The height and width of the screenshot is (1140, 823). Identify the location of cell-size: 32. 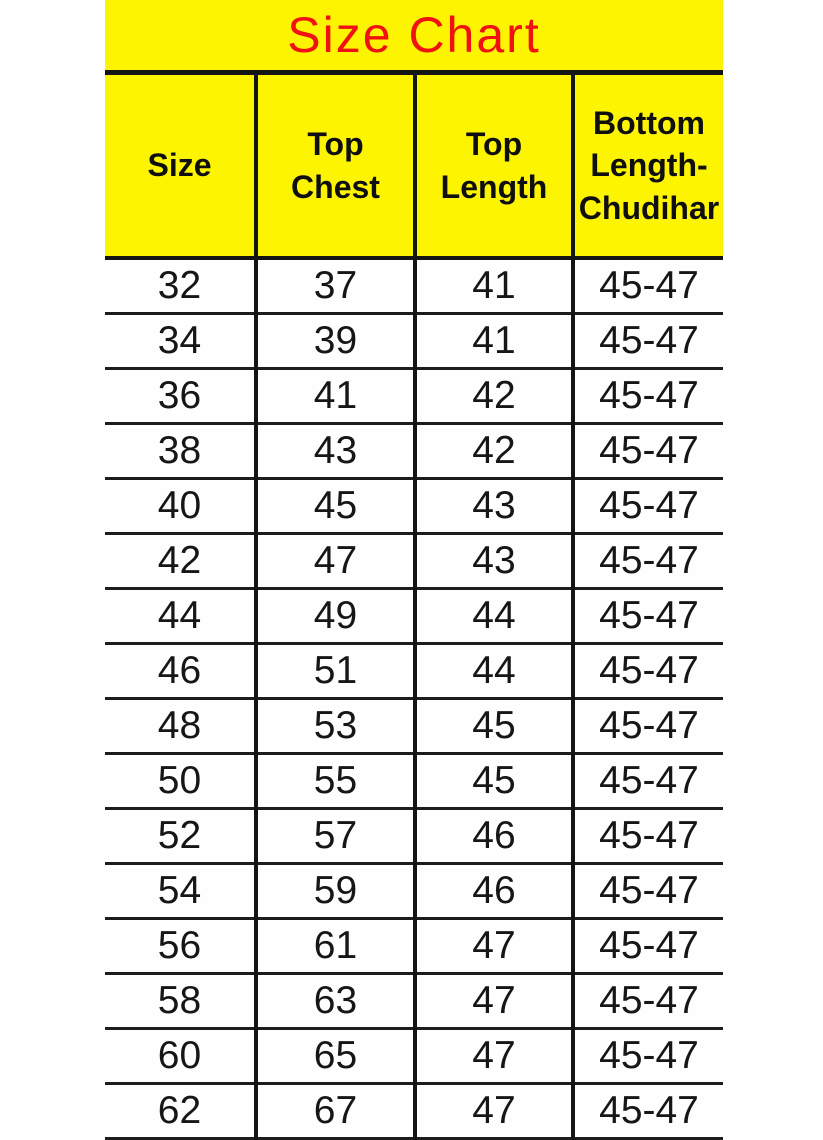
(180, 286).